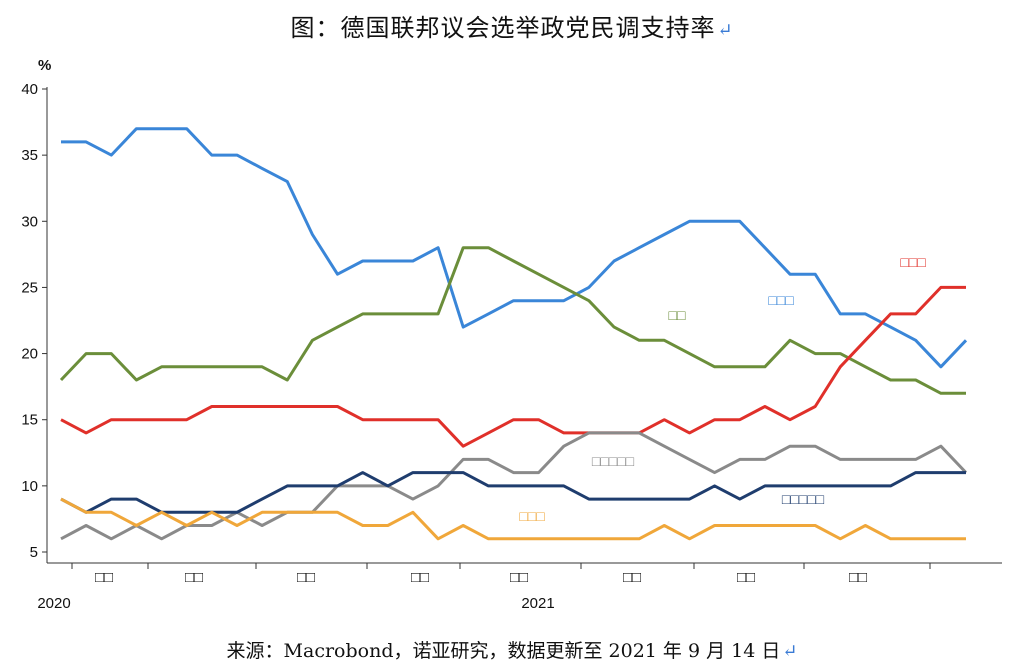 The height and width of the screenshot is (669, 1024). What do you see at coordinates (53, 603) in the screenshot?
I see `year-label-2020: 2020` at bounding box center [53, 603].